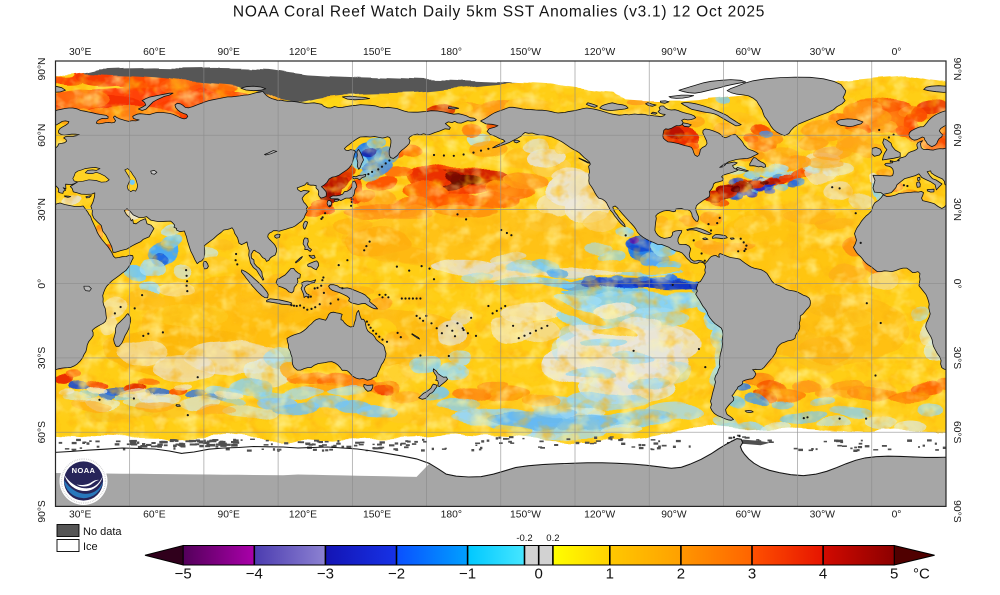 The height and width of the screenshot is (595, 1000). Describe the element at coordinates (921, 574) in the screenshot. I see `svg-text: °C` at that location.